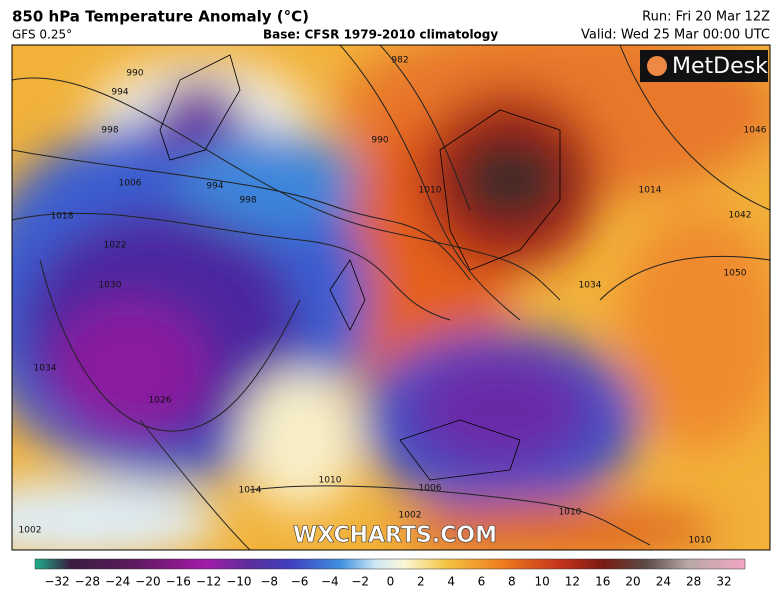 Image resolution: width=784 pixels, height=600 pixels. Describe the element at coordinates (110, 286) in the screenshot. I see `isobar-label: 1030` at that location.